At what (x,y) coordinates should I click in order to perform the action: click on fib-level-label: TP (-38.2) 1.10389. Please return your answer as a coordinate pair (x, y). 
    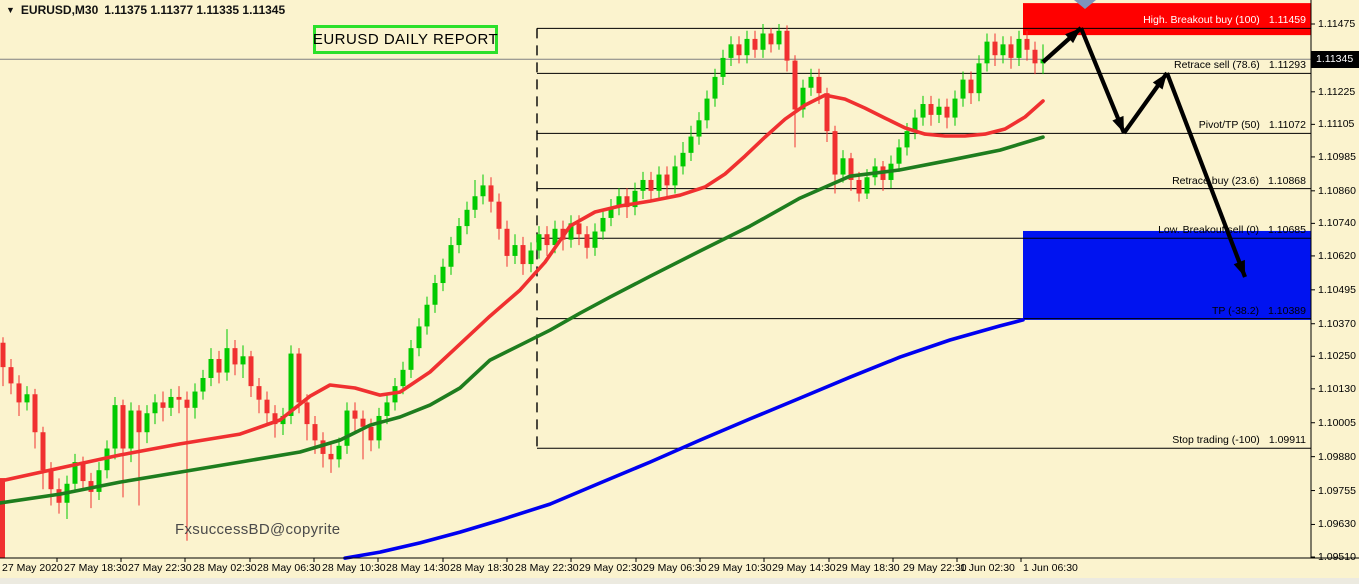
    Looking at the image, I should click on (1258, 310).